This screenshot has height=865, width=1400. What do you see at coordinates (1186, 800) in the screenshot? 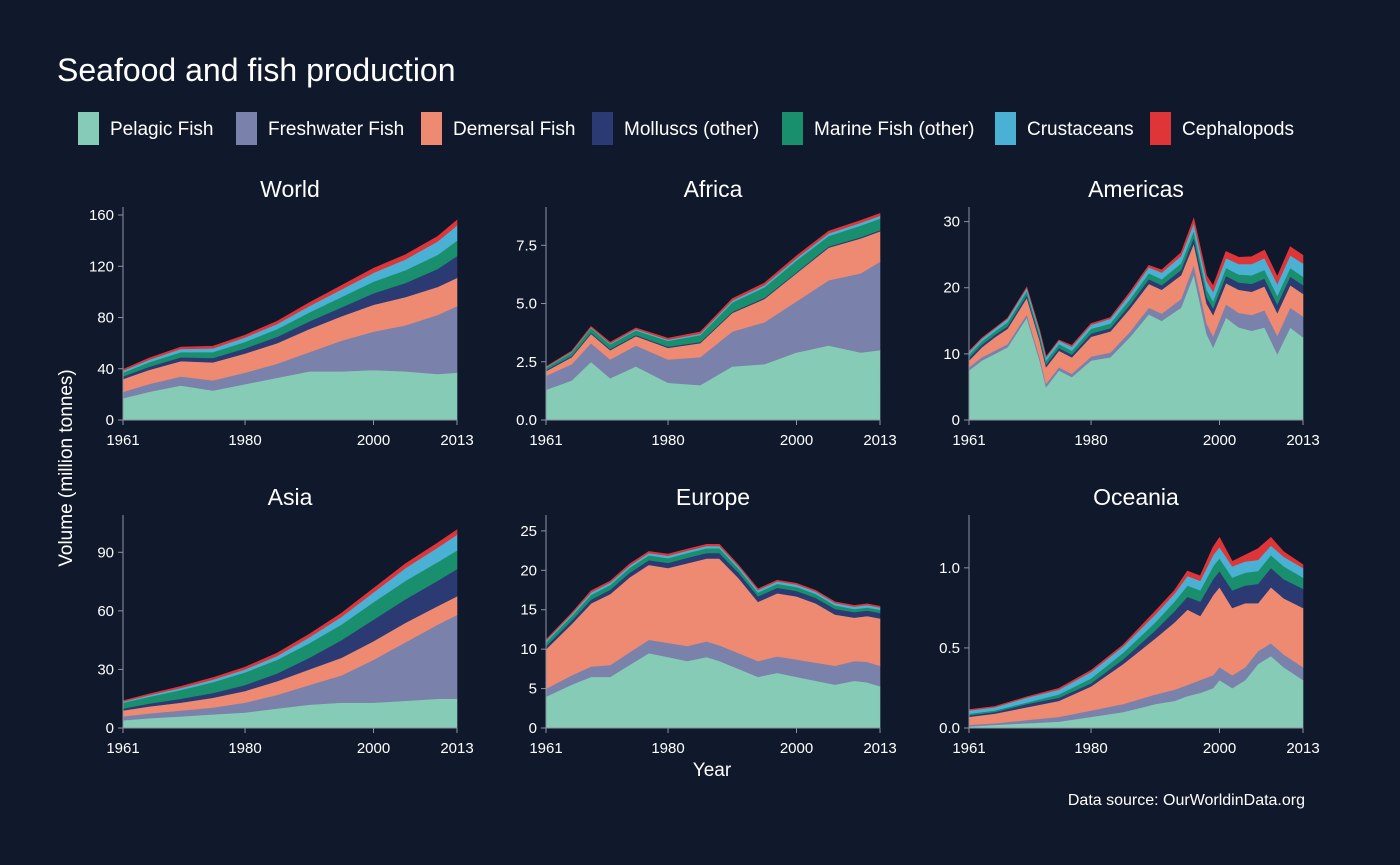
I see `data-source-caption: Data source: OurWorldinData.org` at bounding box center [1186, 800].